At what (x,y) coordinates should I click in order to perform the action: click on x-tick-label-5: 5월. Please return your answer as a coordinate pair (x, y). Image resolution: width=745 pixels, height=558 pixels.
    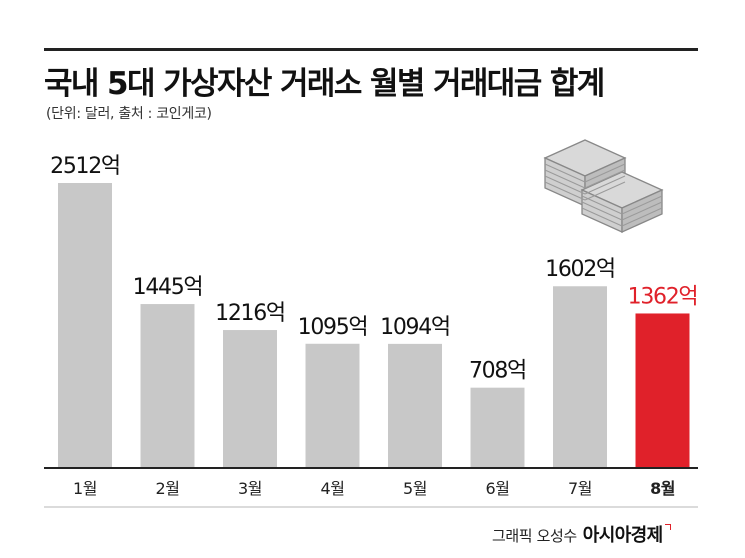
    Looking at the image, I should click on (415, 488).